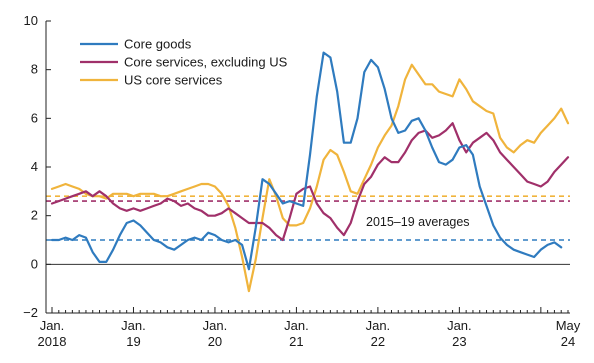 The height and width of the screenshot is (363, 594). I want to click on x-tick-label-year: 22, so click(378, 341).